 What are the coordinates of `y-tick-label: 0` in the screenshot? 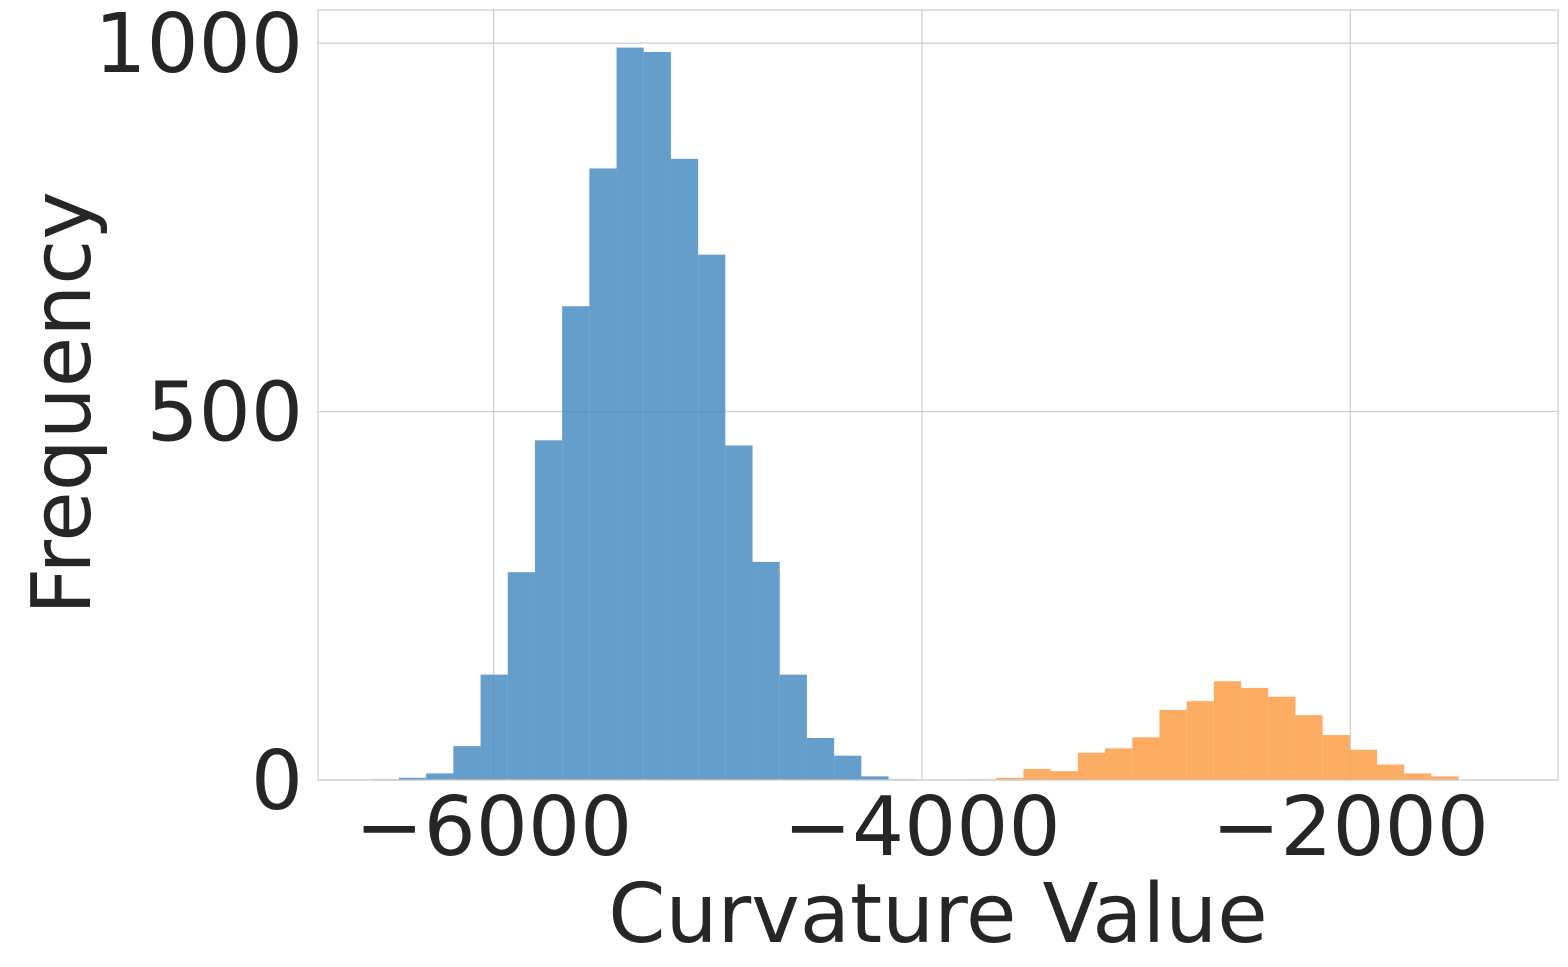 It's located at (277, 781).